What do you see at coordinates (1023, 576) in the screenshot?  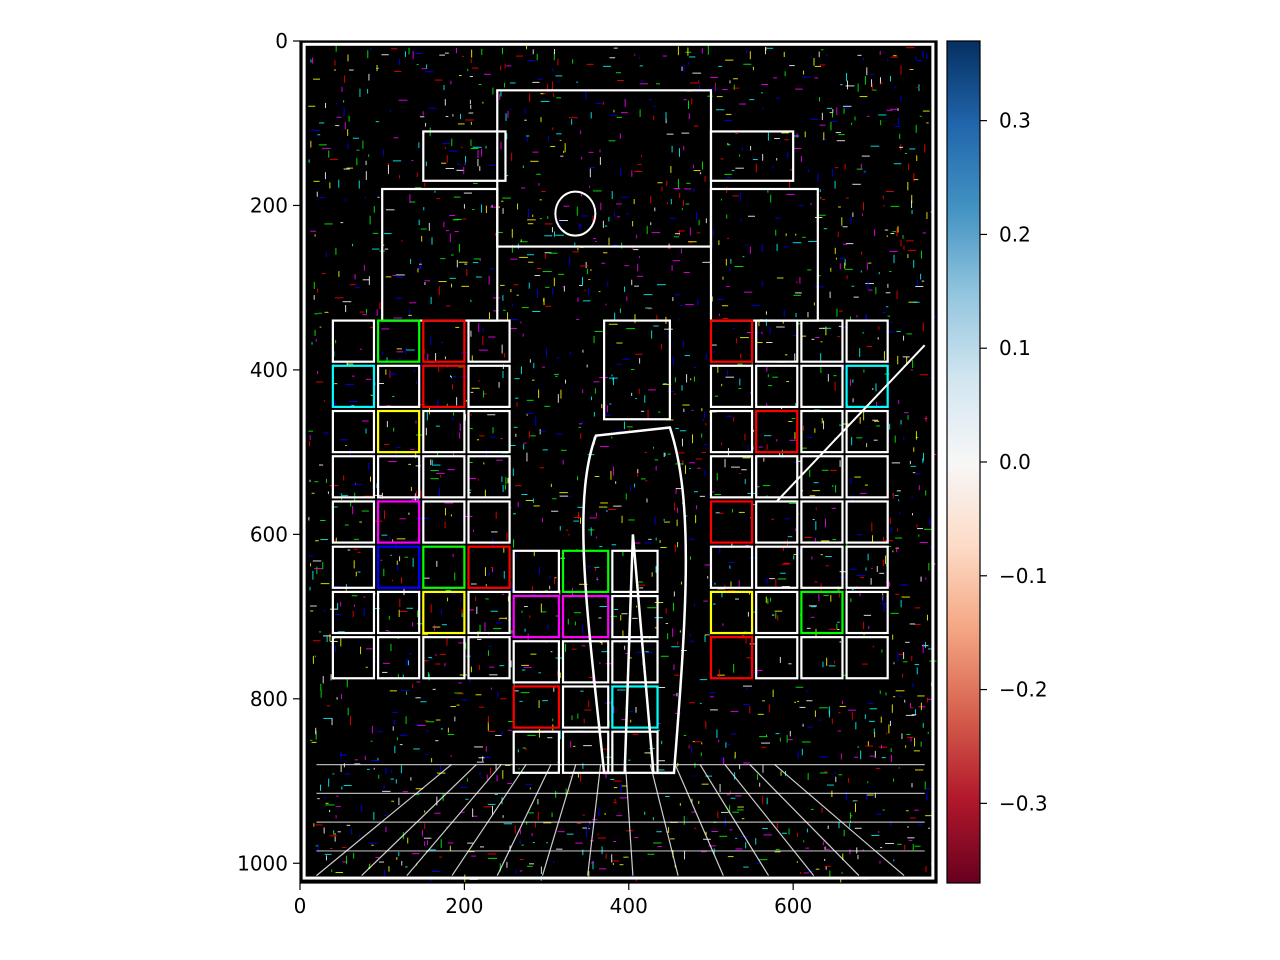 I see `colorbar-tick-label: −0.1` at bounding box center [1023, 576].